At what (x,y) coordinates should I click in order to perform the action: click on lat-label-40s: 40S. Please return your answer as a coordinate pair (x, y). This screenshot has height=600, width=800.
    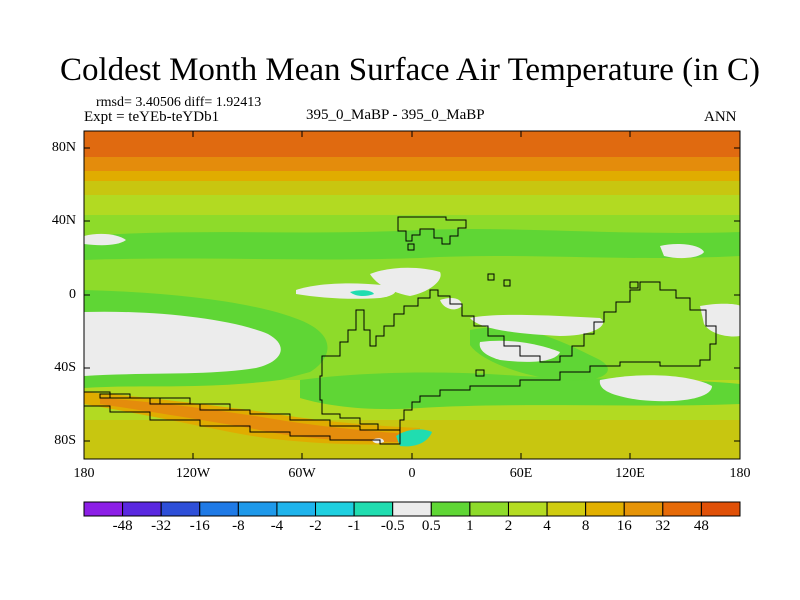
    Looking at the image, I should click on (65, 367).